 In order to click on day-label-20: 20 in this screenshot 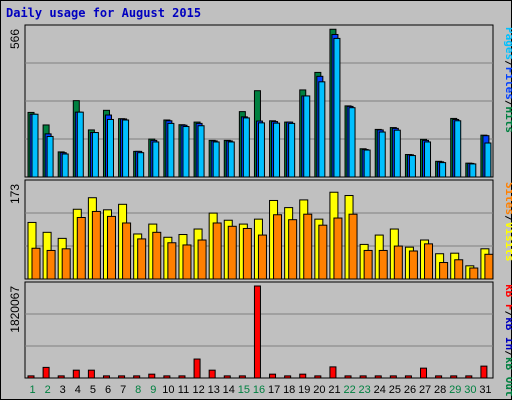, I will do `click(319, 390)`.